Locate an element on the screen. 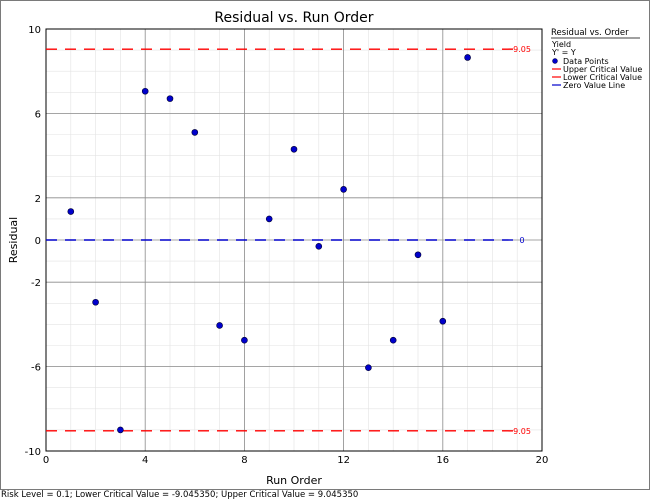 Image resolution: width=650 pixels, height=501 pixels. legend-entry-data-points: Data Points is located at coordinates (586, 61).